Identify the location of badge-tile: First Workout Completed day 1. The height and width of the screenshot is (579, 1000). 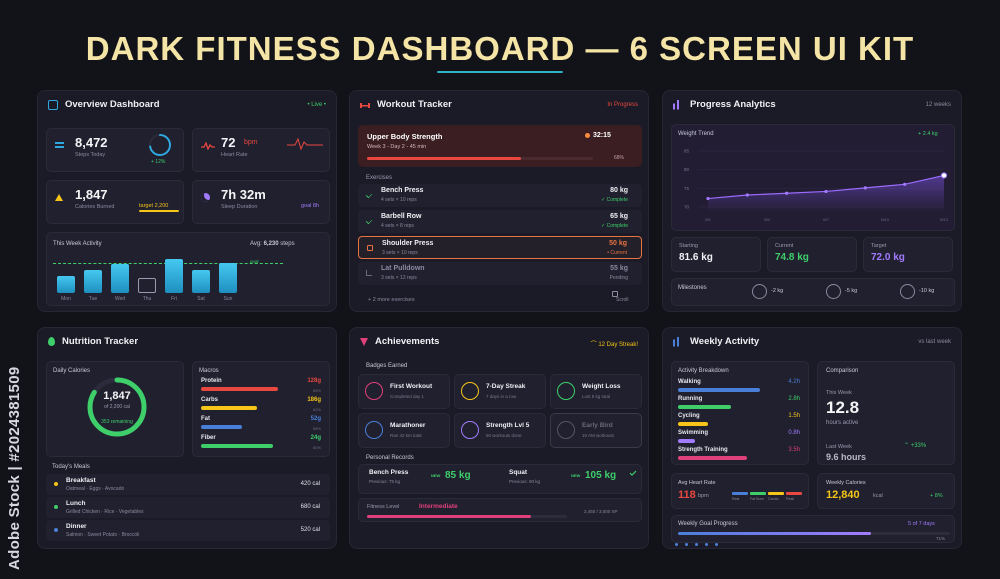
(404, 391).